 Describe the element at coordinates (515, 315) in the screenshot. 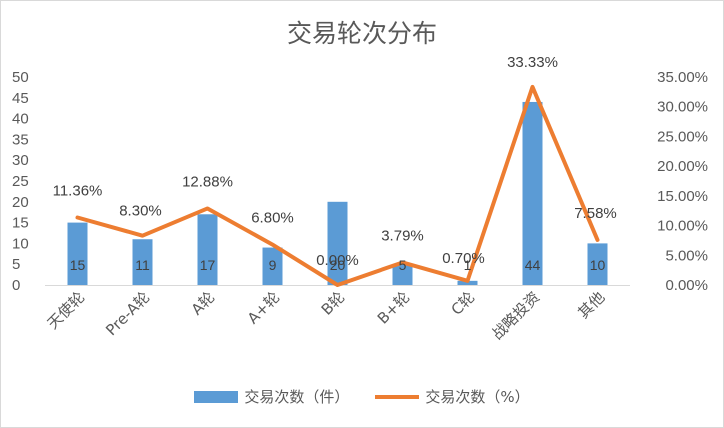

I see `category-label: 战略投资` at that location.